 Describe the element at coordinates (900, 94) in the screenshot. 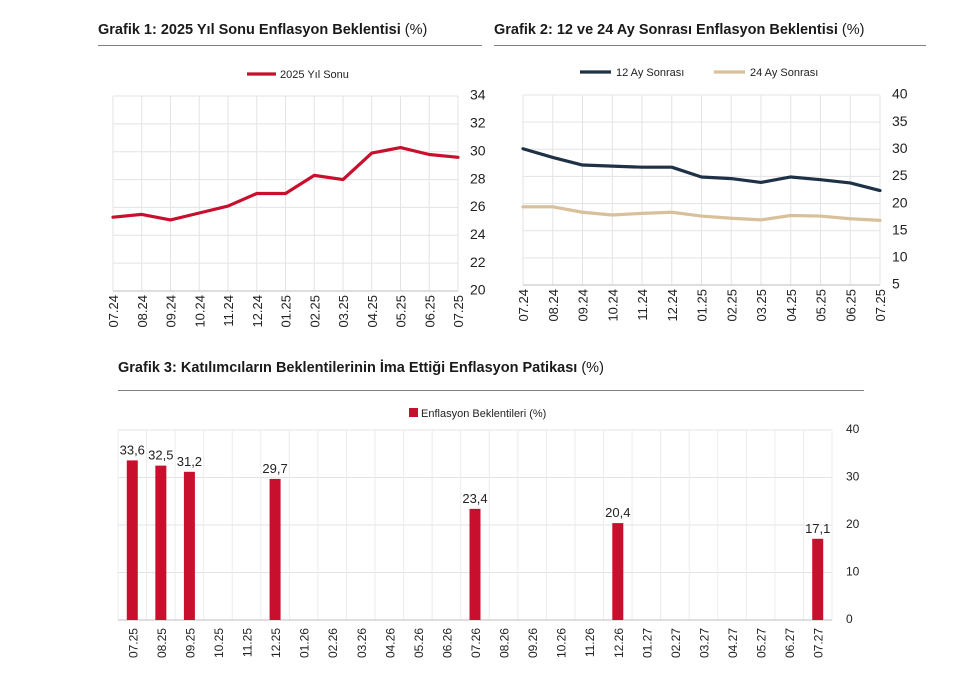

I see `chart2-ytick-label: 40` at that location.